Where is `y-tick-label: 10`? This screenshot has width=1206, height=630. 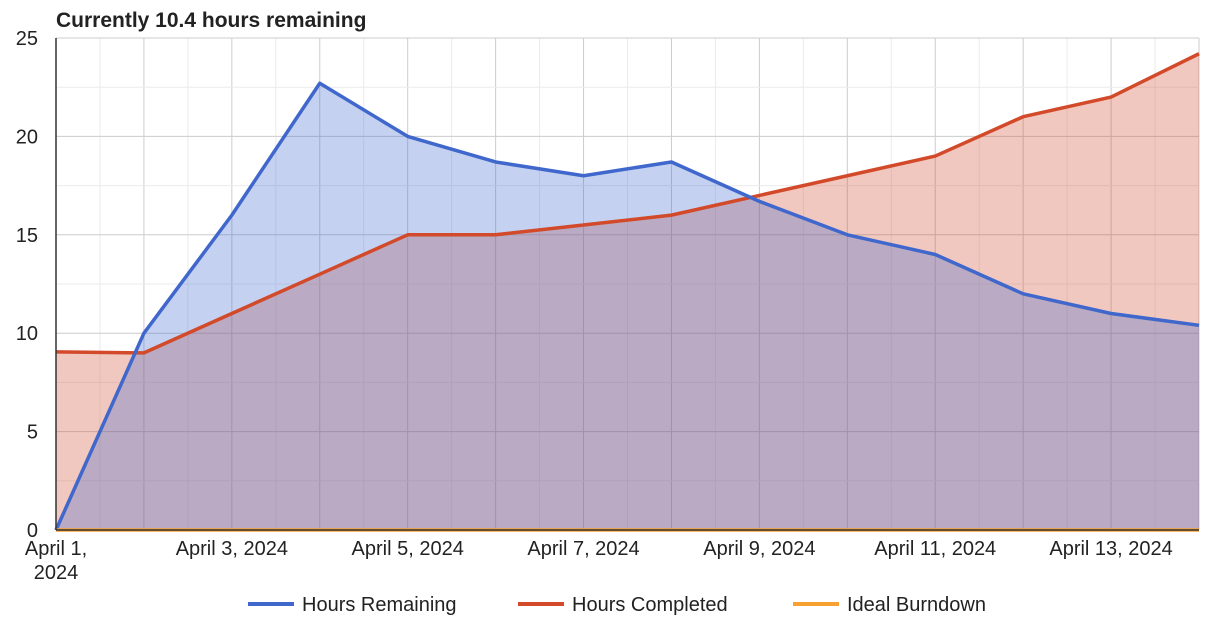
y-tick-label: 10 is located at coordinates (27, 334).